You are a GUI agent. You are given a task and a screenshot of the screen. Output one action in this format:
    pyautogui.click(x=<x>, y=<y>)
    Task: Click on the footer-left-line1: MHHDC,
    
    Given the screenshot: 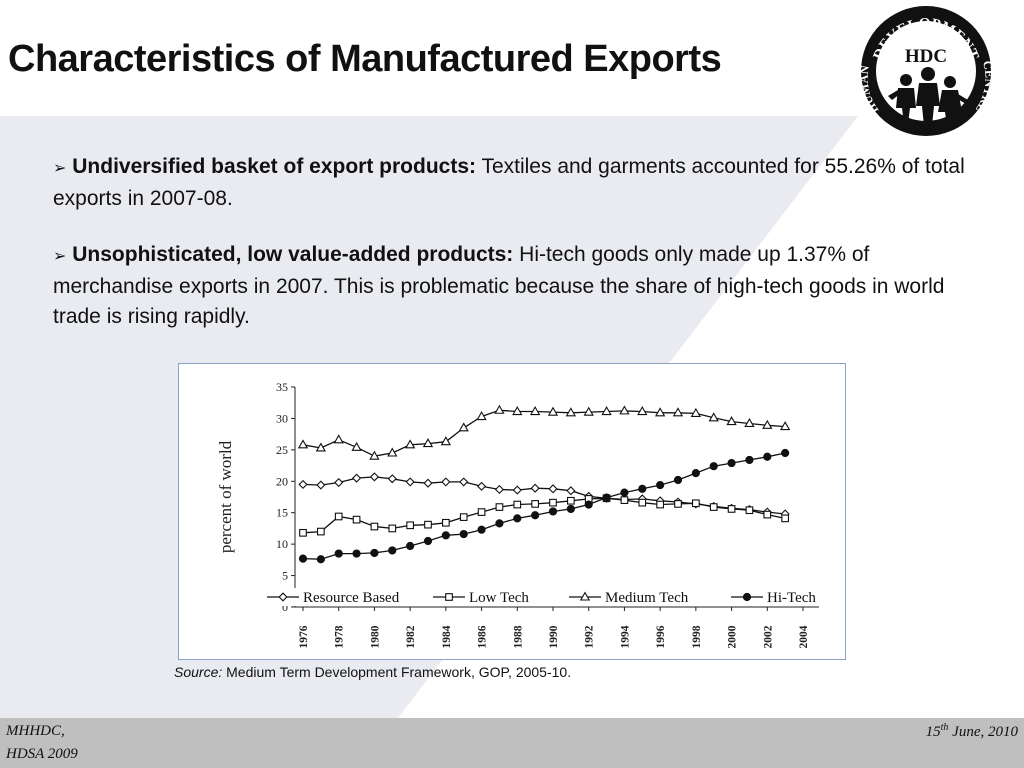 What is the action you would take?
    pyautogui.click(x=35, y=731)
    